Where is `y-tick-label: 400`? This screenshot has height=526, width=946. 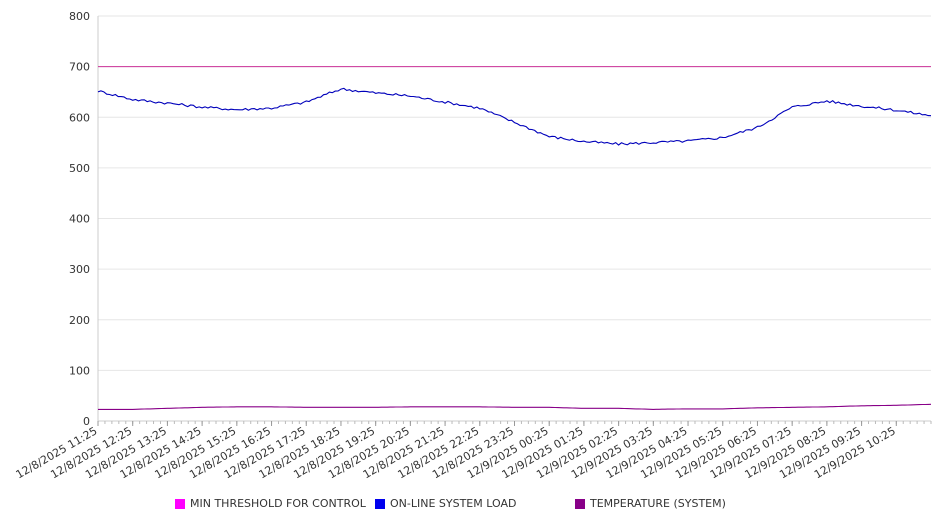
y-tick-label: 400 is located at coordinates (79, 219).